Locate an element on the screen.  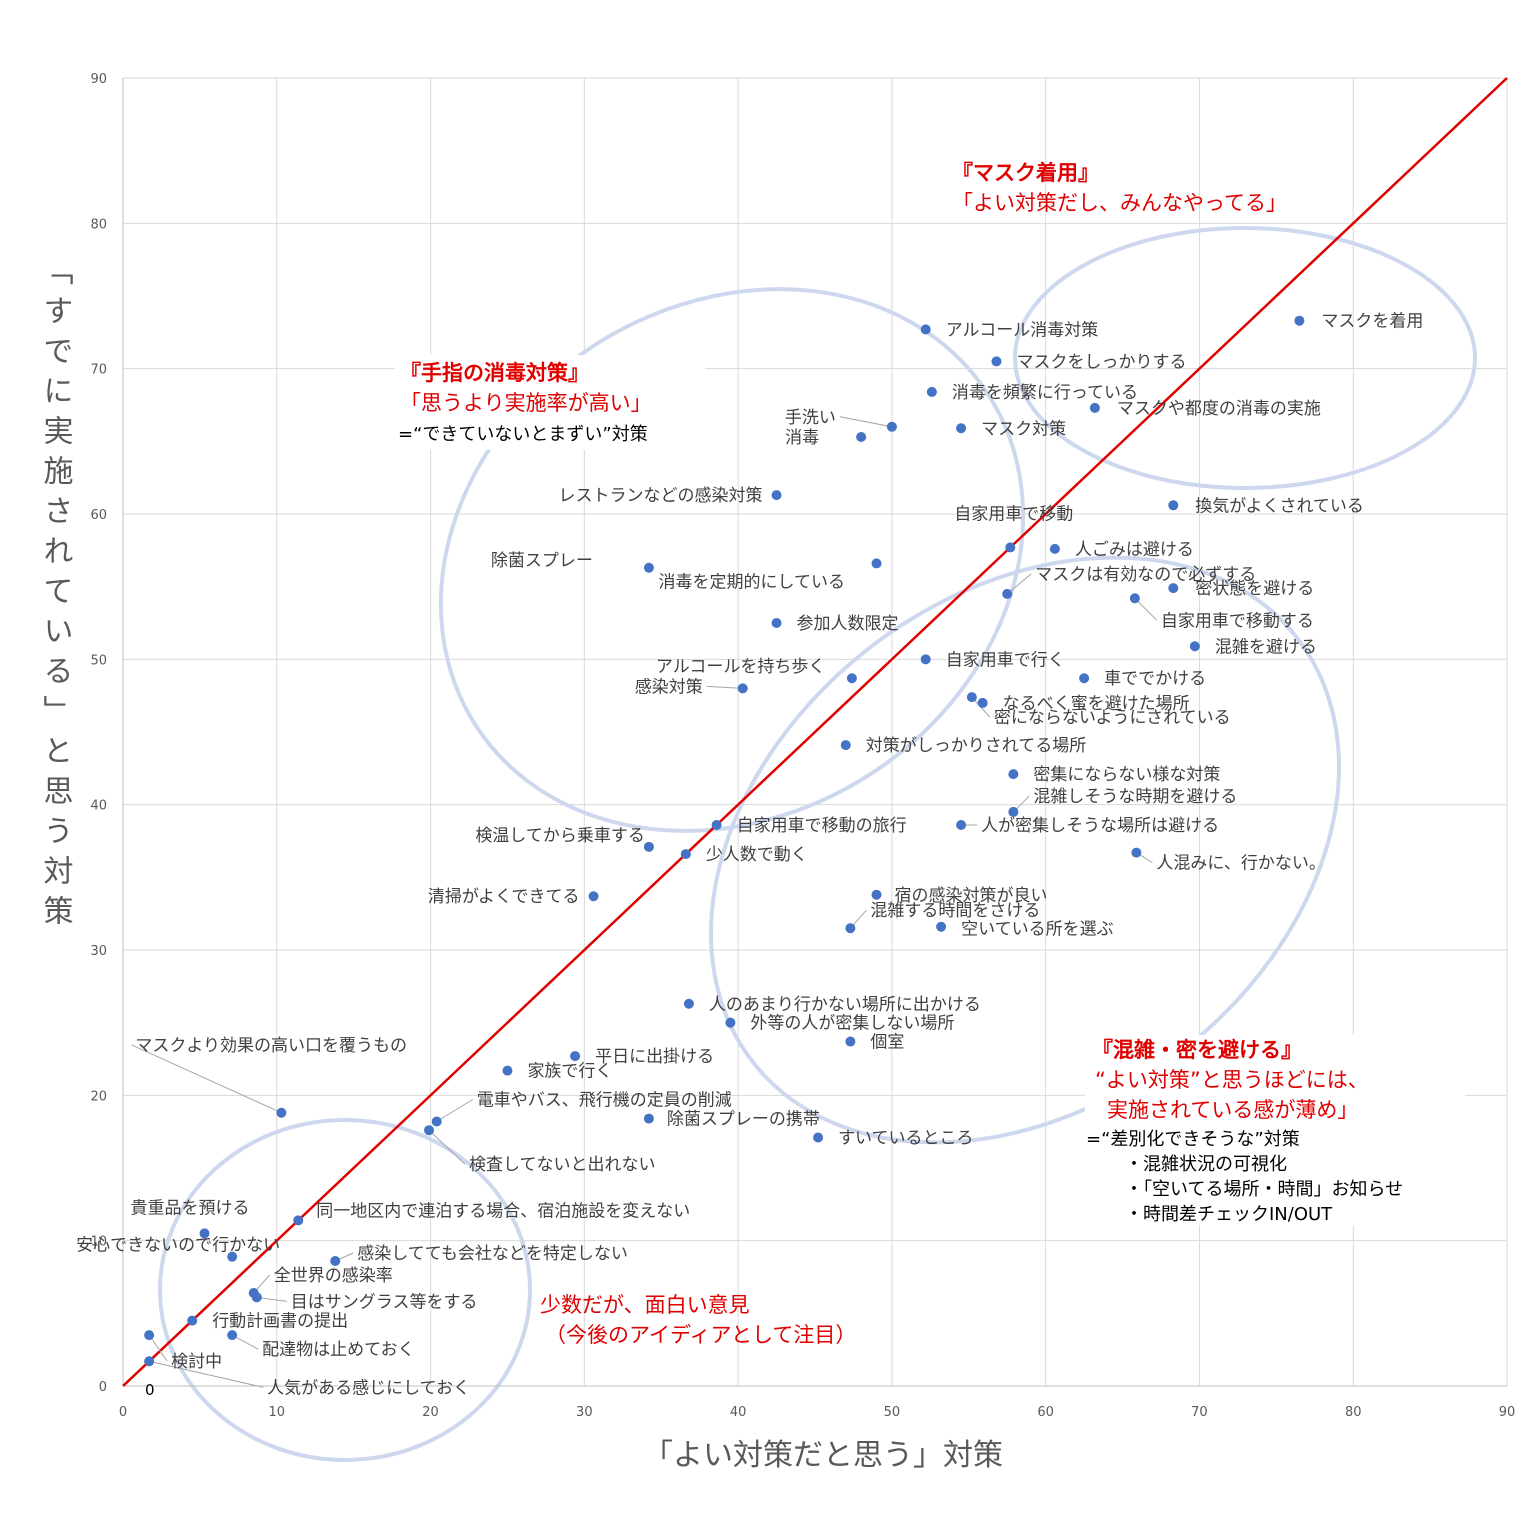
point-label: 宿の感染対策が良い is located at coordinates (971, 896).